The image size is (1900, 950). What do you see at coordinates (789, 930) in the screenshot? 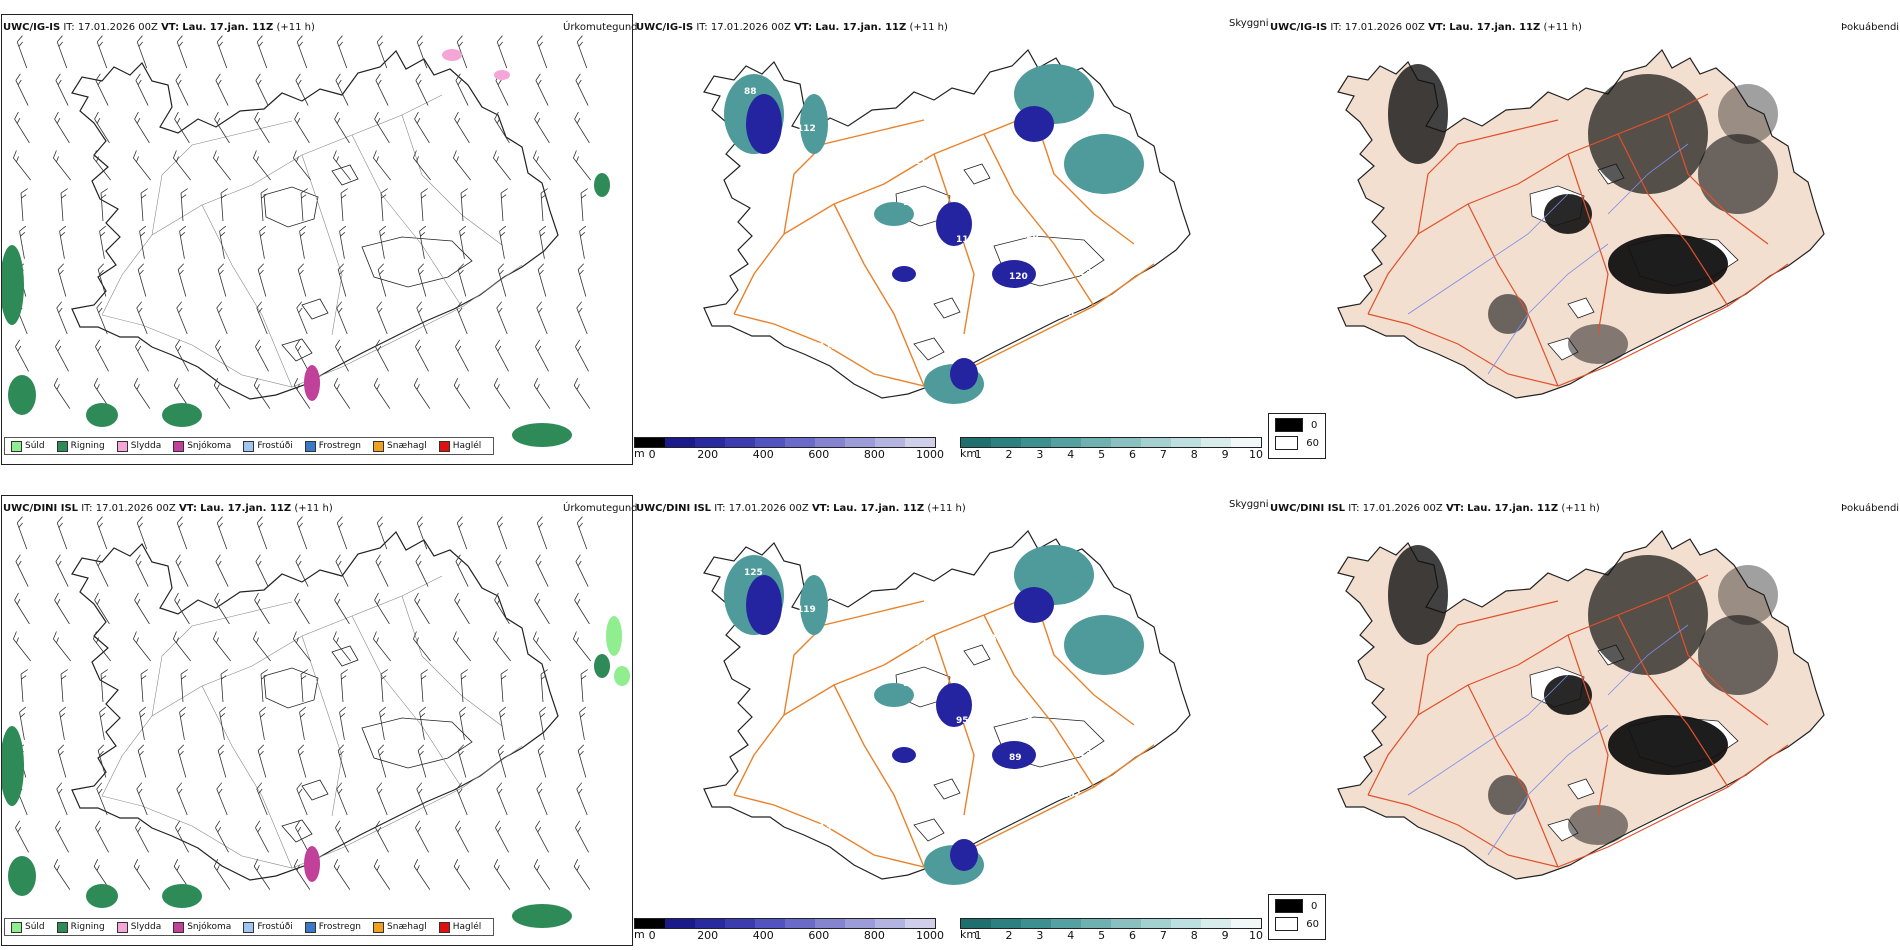
I see `ceiling-colorbar-row2: m 0 200 400 600 800 1000` at bounding box center [789, 930].